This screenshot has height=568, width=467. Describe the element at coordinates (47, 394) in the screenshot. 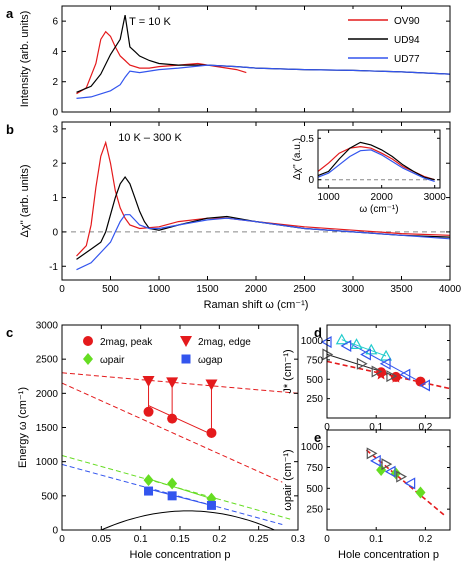

I see `c-ytick-label: 2000` at that location.